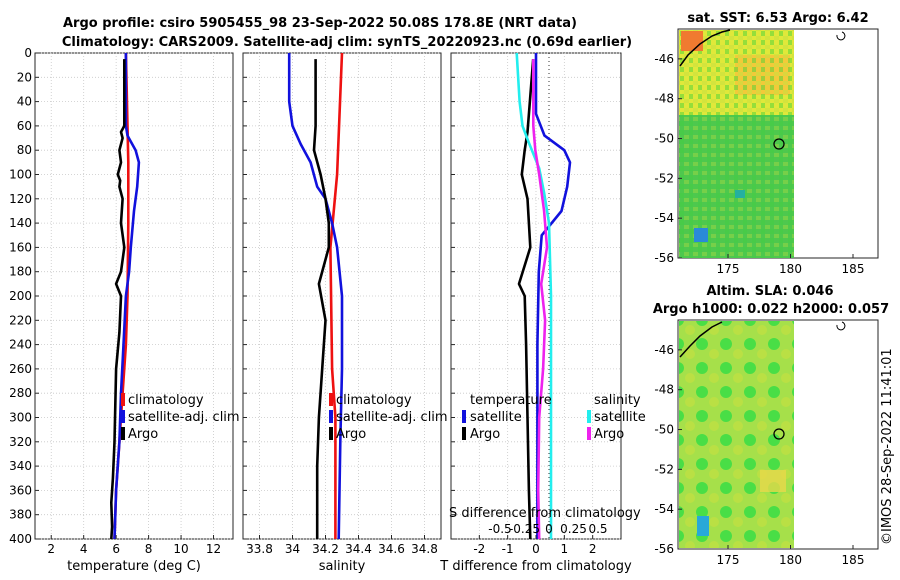  I want to click on sla-map-subtitle: Argo h1000: 0.022 h2000: 0.057, so click(771, 309).